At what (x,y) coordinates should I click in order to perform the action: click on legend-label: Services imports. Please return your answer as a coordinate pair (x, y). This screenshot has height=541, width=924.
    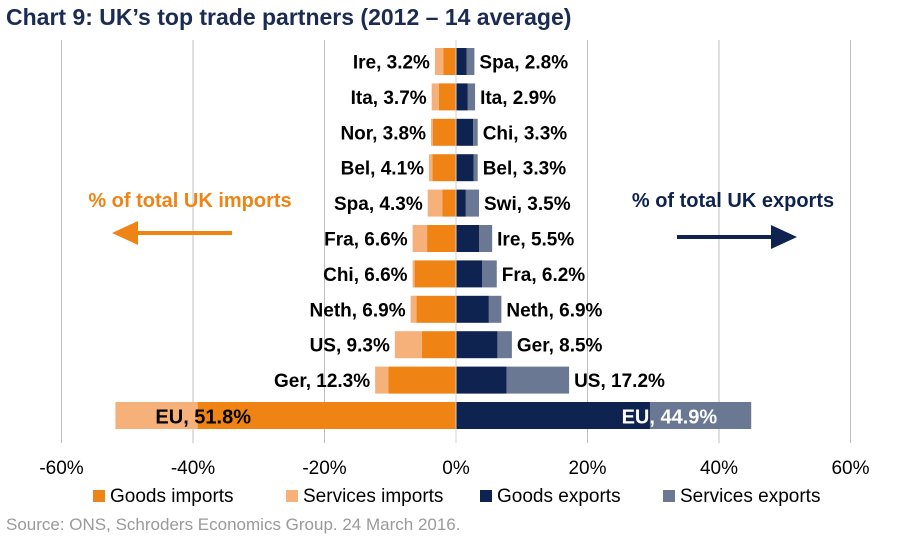
    Looking at the image, I should click on (373, 496).